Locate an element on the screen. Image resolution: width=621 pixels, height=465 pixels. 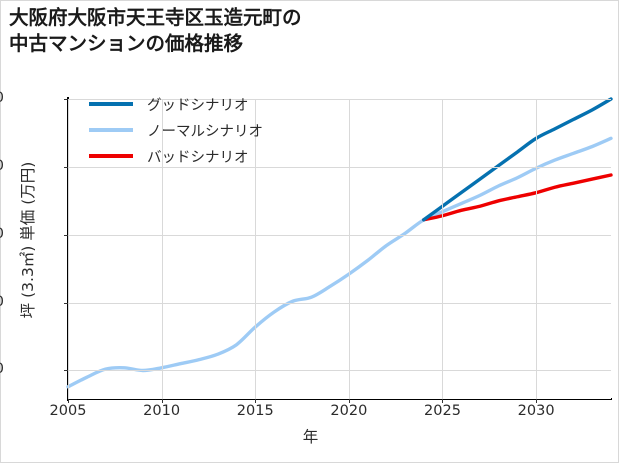
x-tick-label: 2010 is located at coordinates (162, 411).